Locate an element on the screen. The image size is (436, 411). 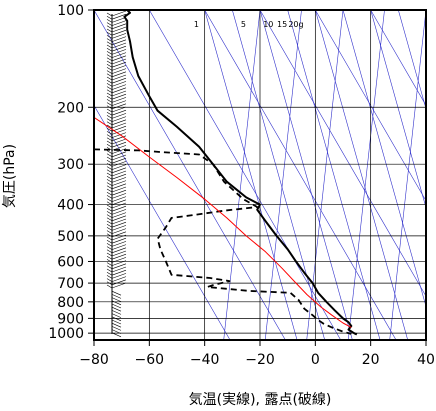
x-tick-label: 40 is located at coordinates (426, 360).